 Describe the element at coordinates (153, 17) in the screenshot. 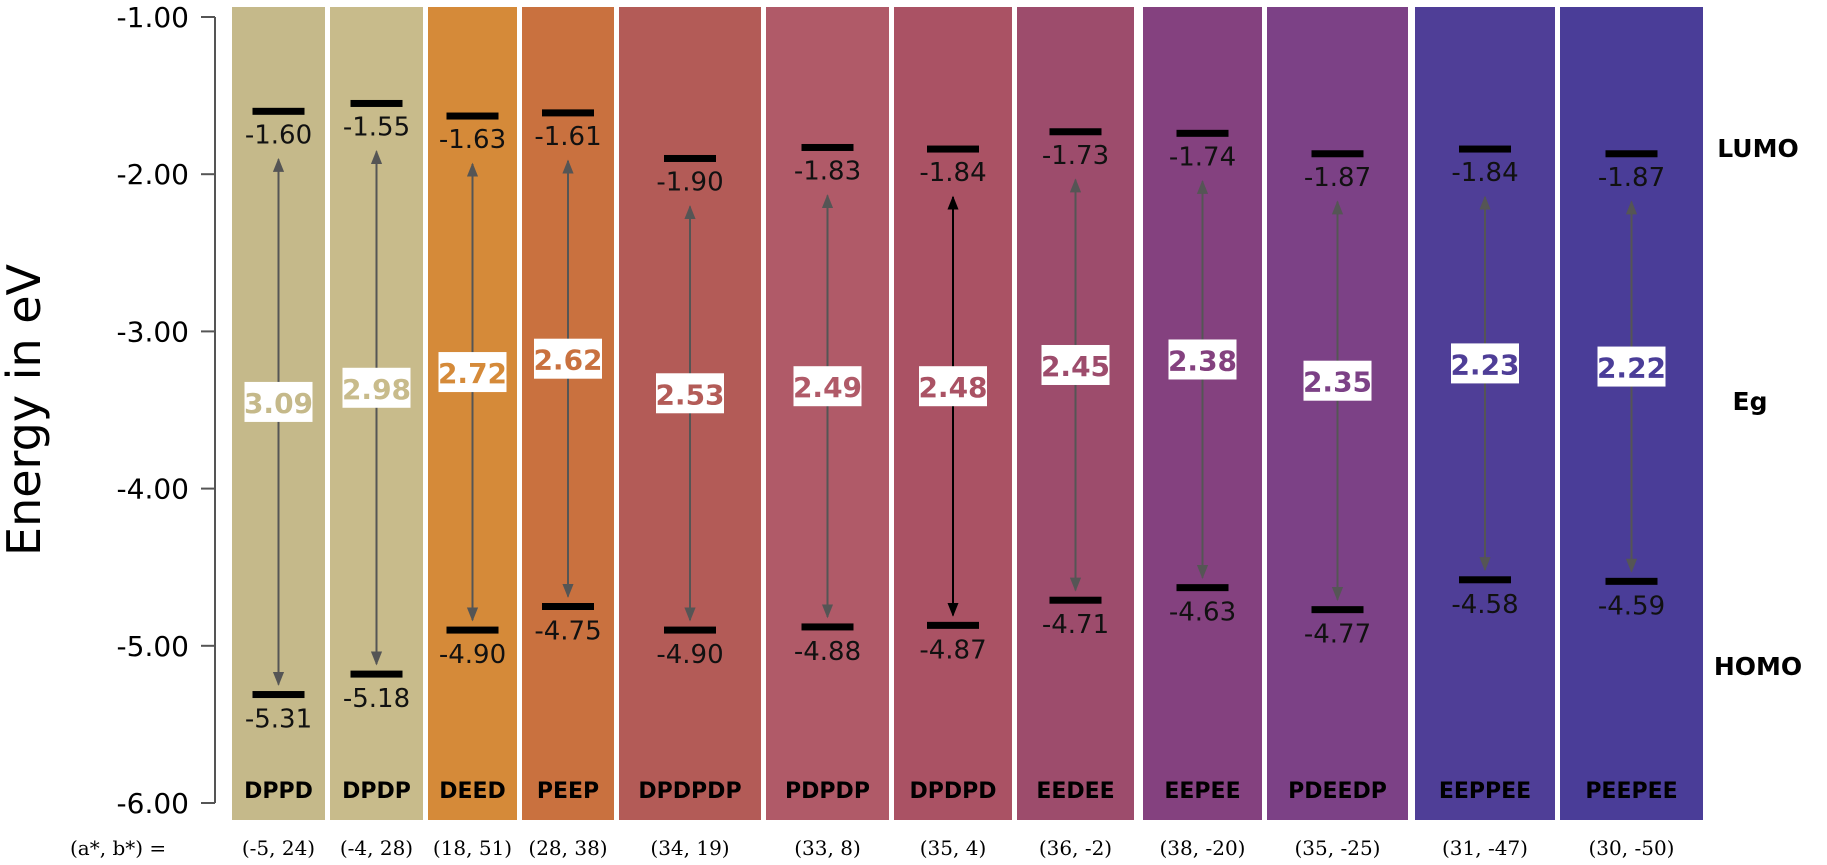

I see `y-tick-label: -1.00` at that location.